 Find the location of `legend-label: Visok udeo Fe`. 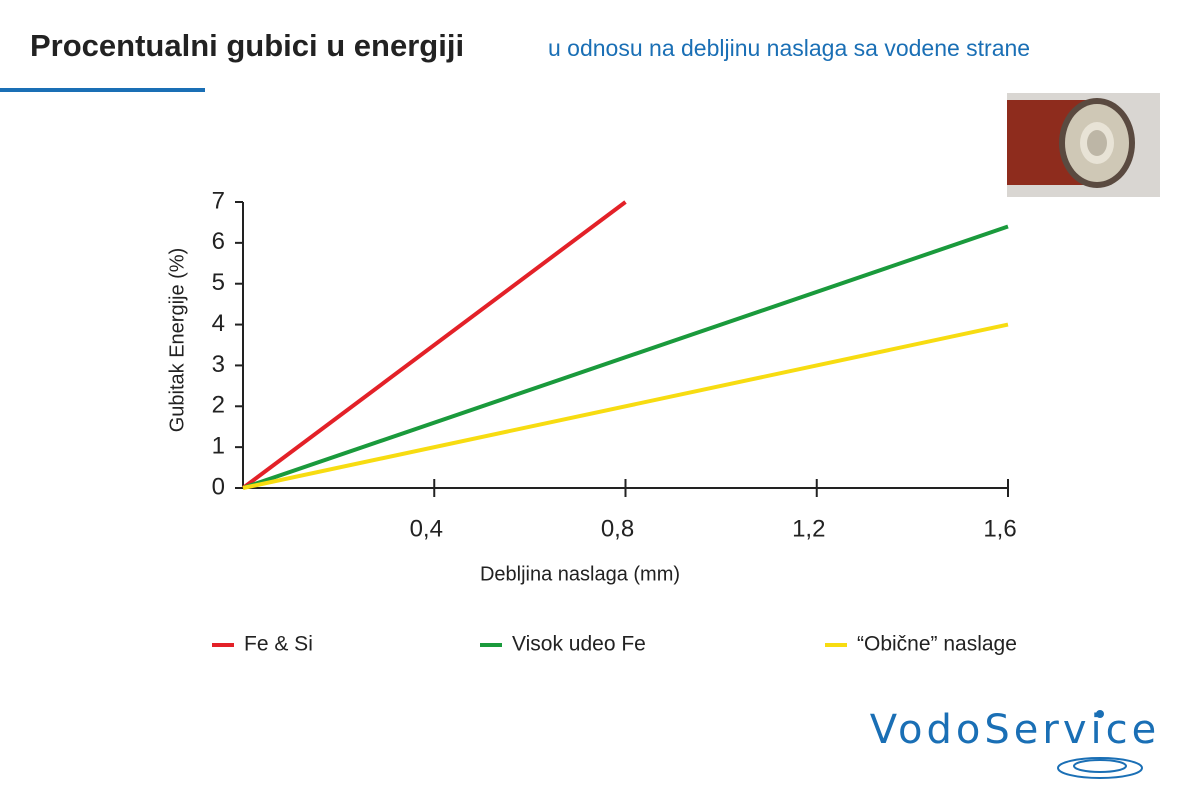

legend-label: Visok udeo Fe is located at coordinates (579, 644).